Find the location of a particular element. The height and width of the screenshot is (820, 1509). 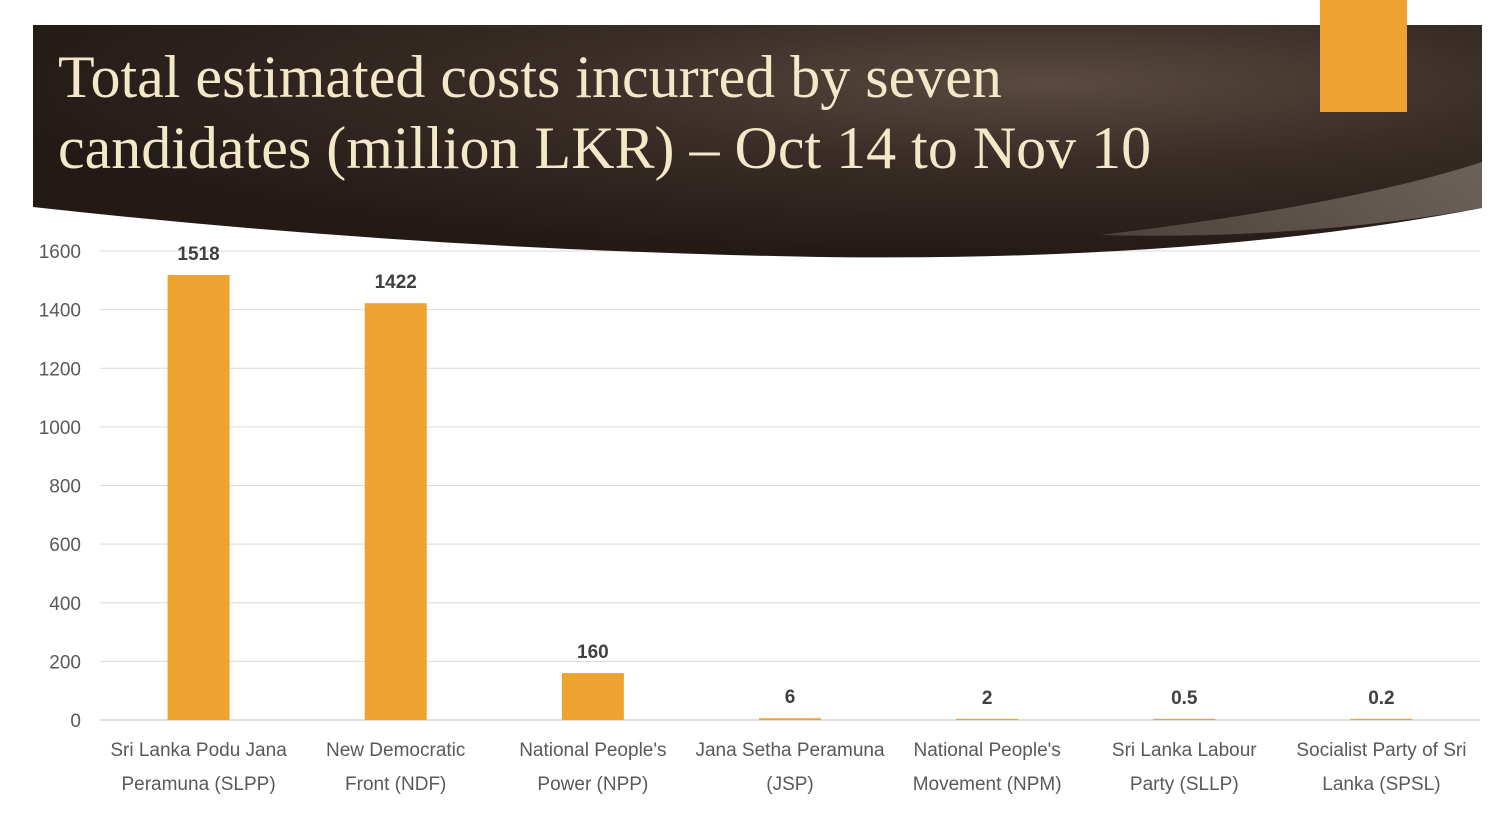

y-tick-label: 1200 is located at coordinates (60, 369).